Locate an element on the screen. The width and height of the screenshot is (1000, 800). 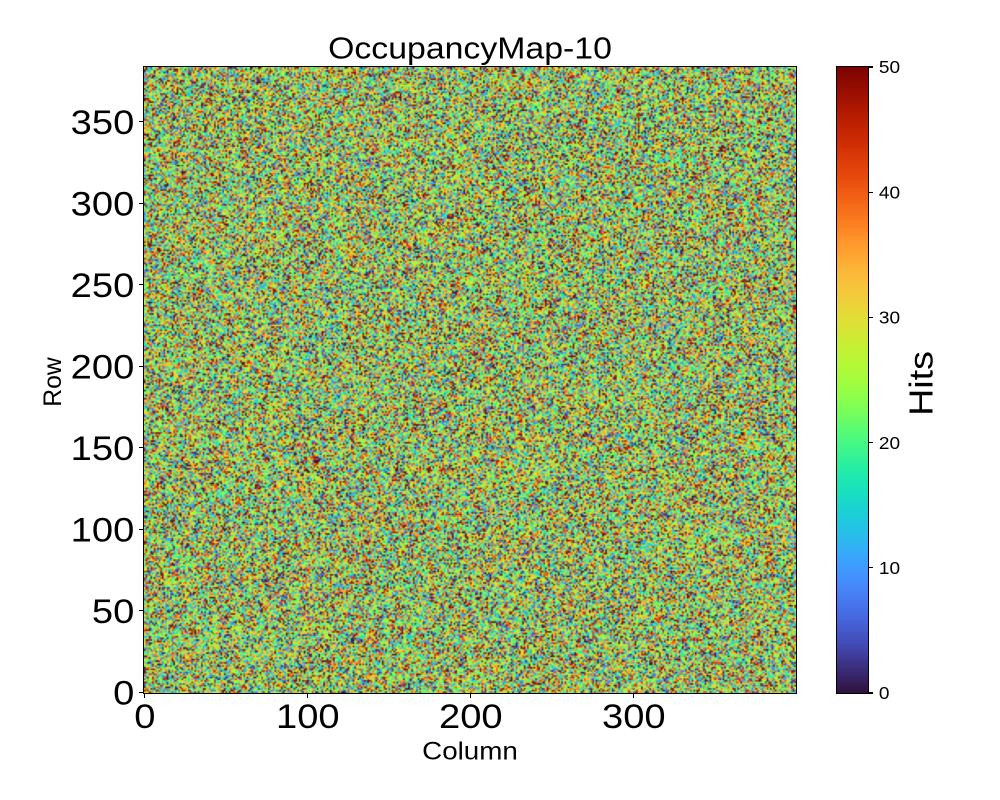
svg-text: Column is located at coordinates (470, 751).